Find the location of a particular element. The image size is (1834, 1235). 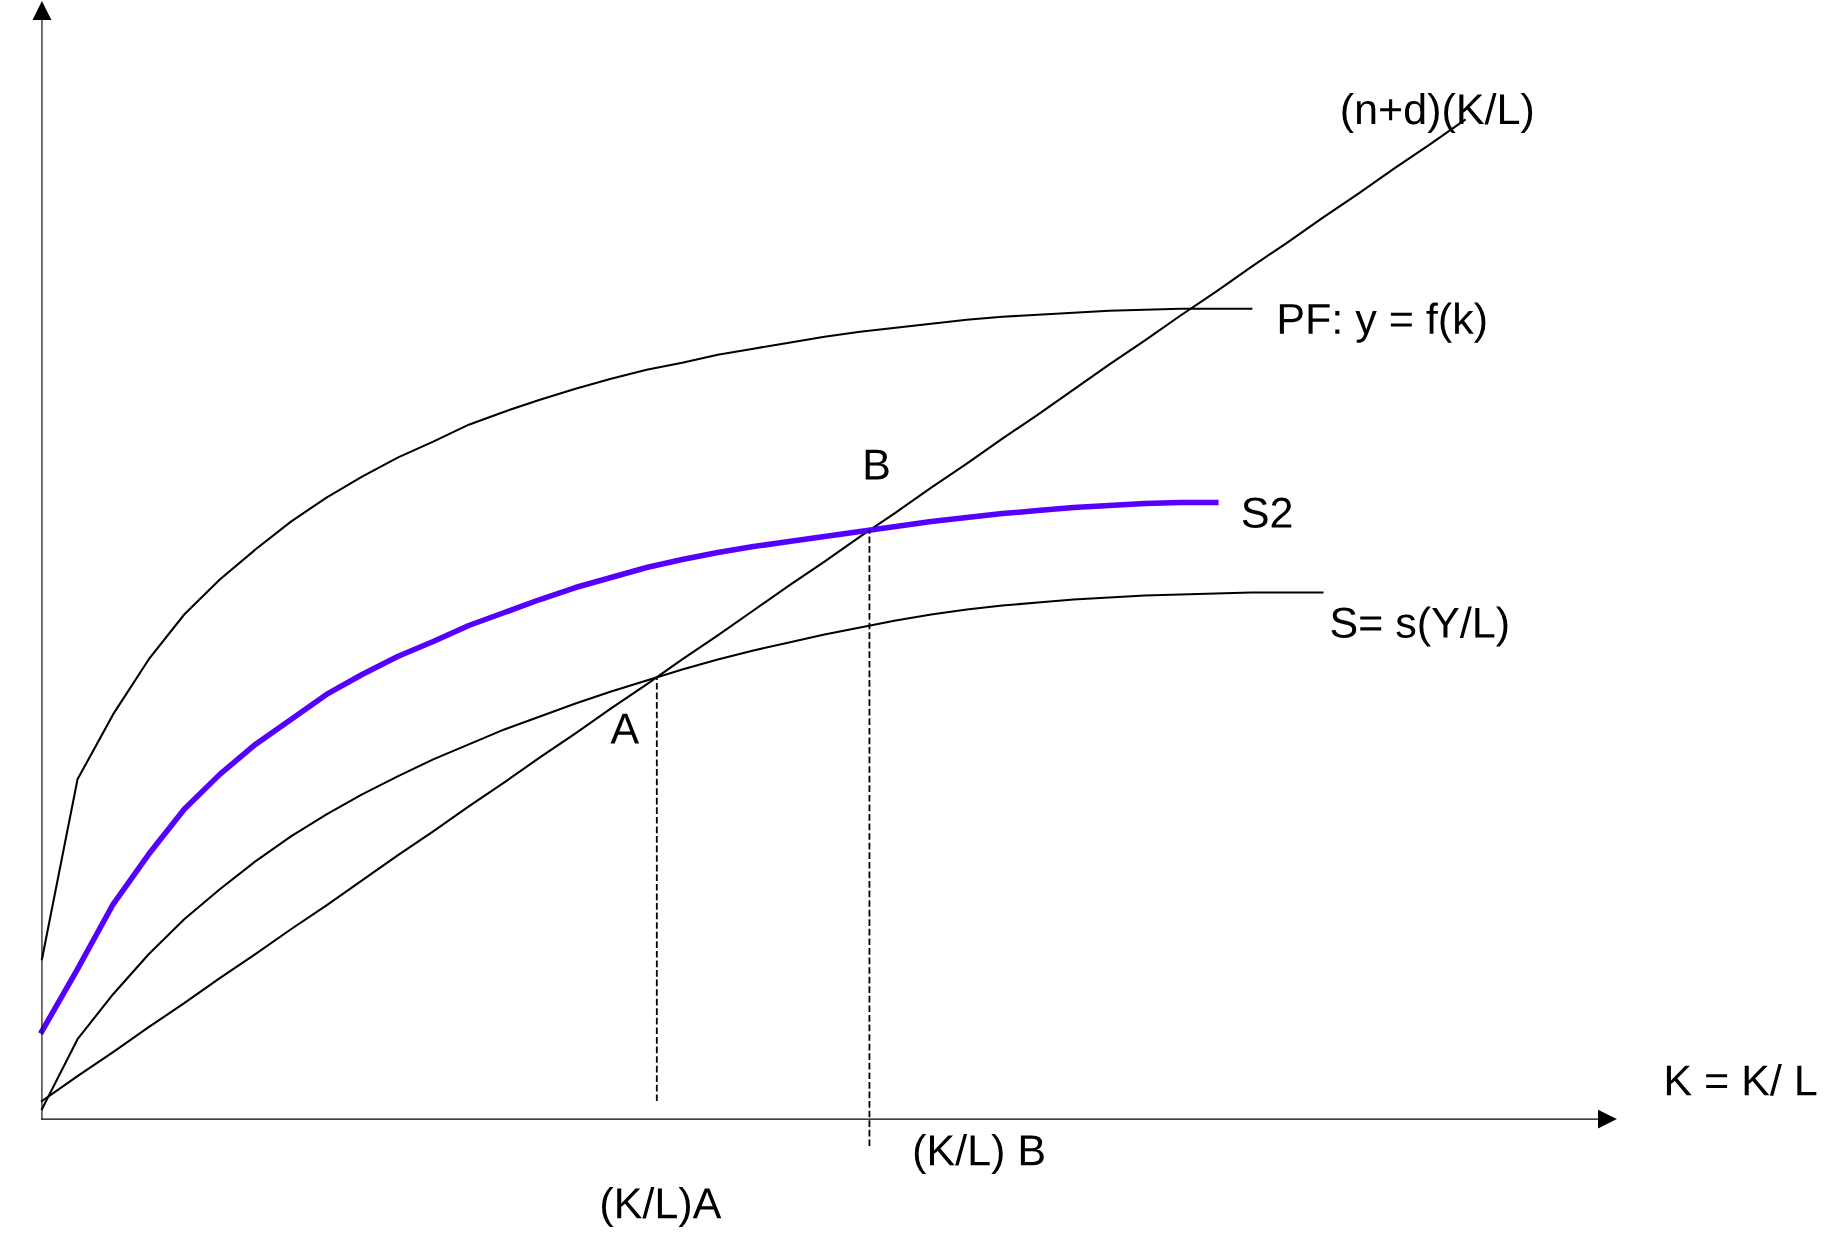

annotation: A is located at coordinates (625, 728).